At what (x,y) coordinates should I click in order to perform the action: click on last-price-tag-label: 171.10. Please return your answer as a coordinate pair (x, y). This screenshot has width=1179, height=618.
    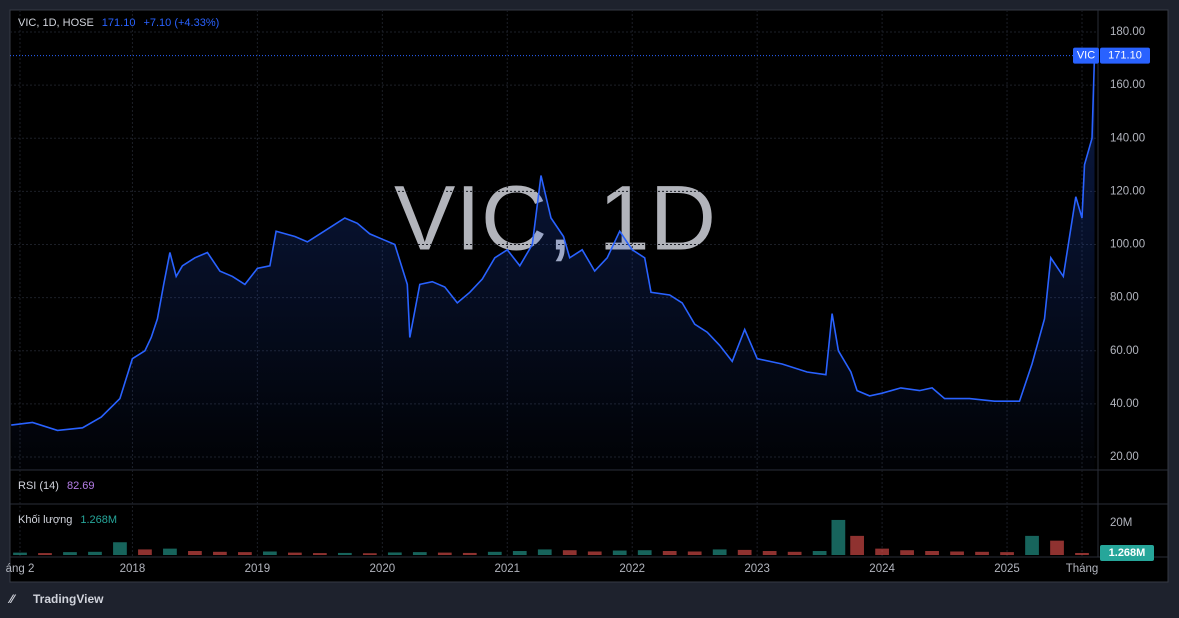
    Looking at the image, I should click on (1125, 56).